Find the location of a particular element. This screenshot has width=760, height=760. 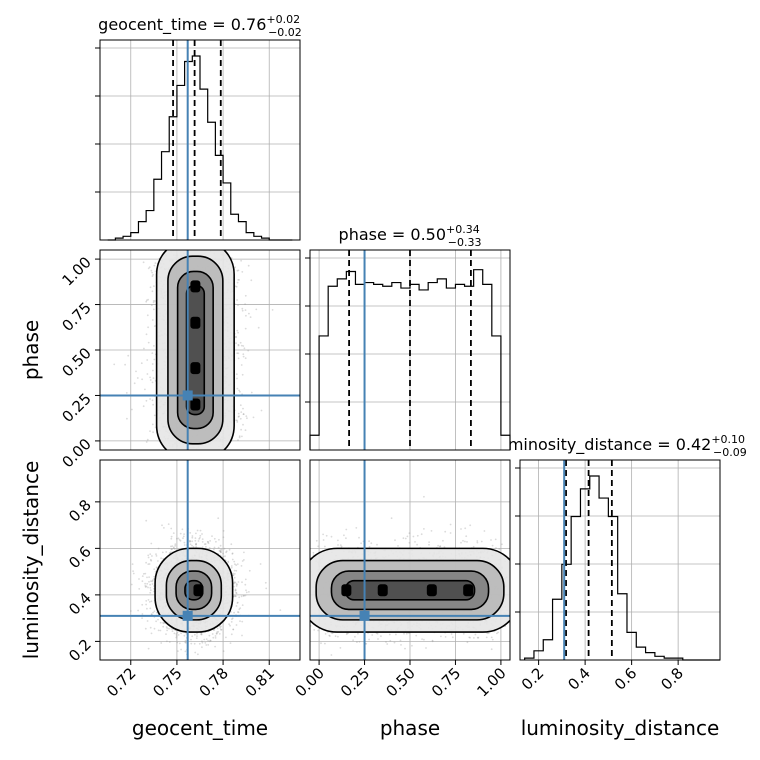

y-tick-label: 0.50 is located at coordinates (76, 362).